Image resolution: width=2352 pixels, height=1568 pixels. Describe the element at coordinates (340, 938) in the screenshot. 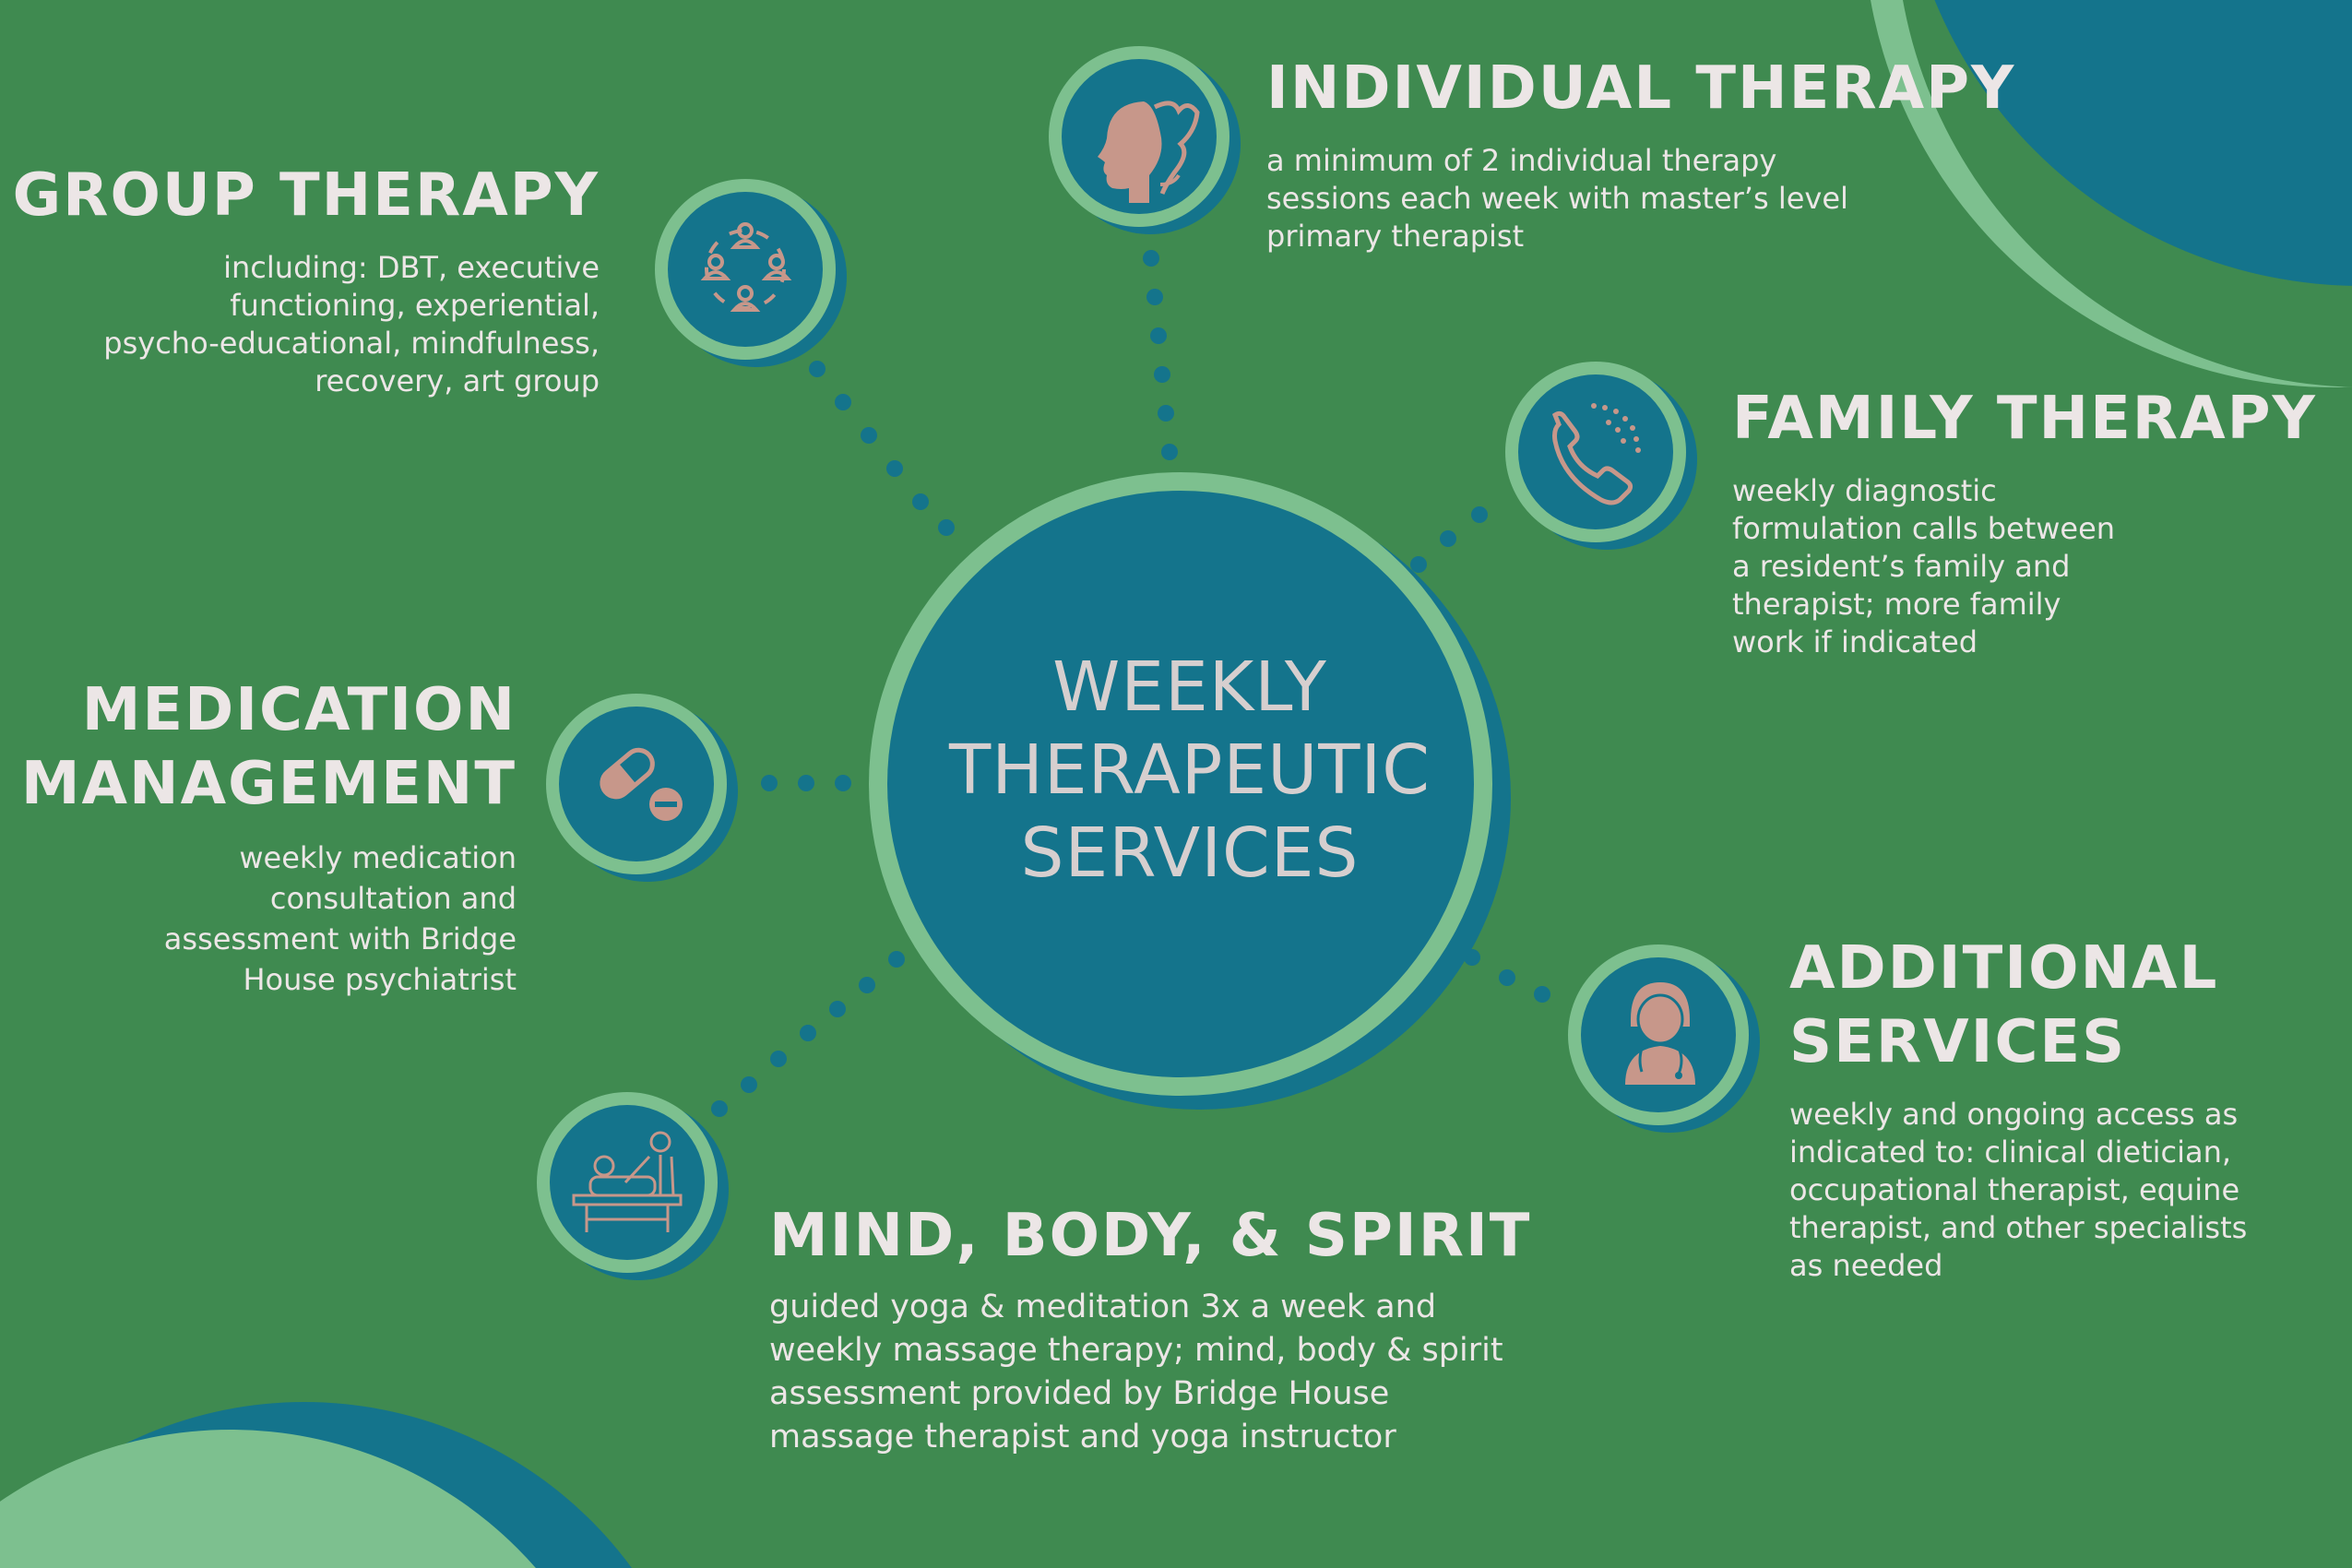

I see `description-line: assessment with Bridge` at that location.